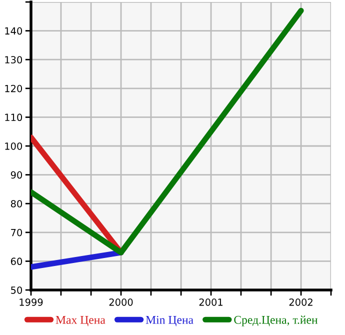 This screenshot has height=335, width=345. I want to click on legend-label: Max Цена, so click(81, 321).